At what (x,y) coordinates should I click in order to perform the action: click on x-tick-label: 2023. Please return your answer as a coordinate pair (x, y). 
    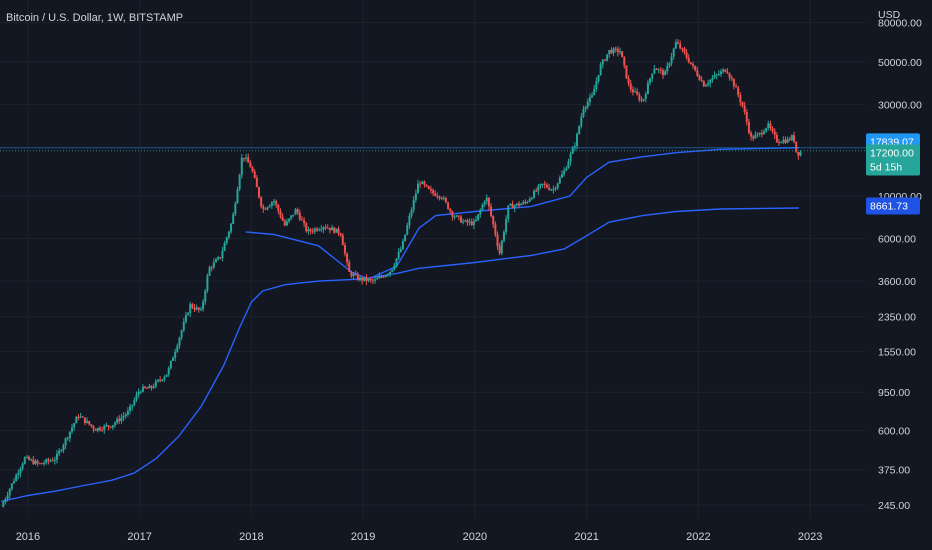
    Looking at the image, I should click on (810, 537).